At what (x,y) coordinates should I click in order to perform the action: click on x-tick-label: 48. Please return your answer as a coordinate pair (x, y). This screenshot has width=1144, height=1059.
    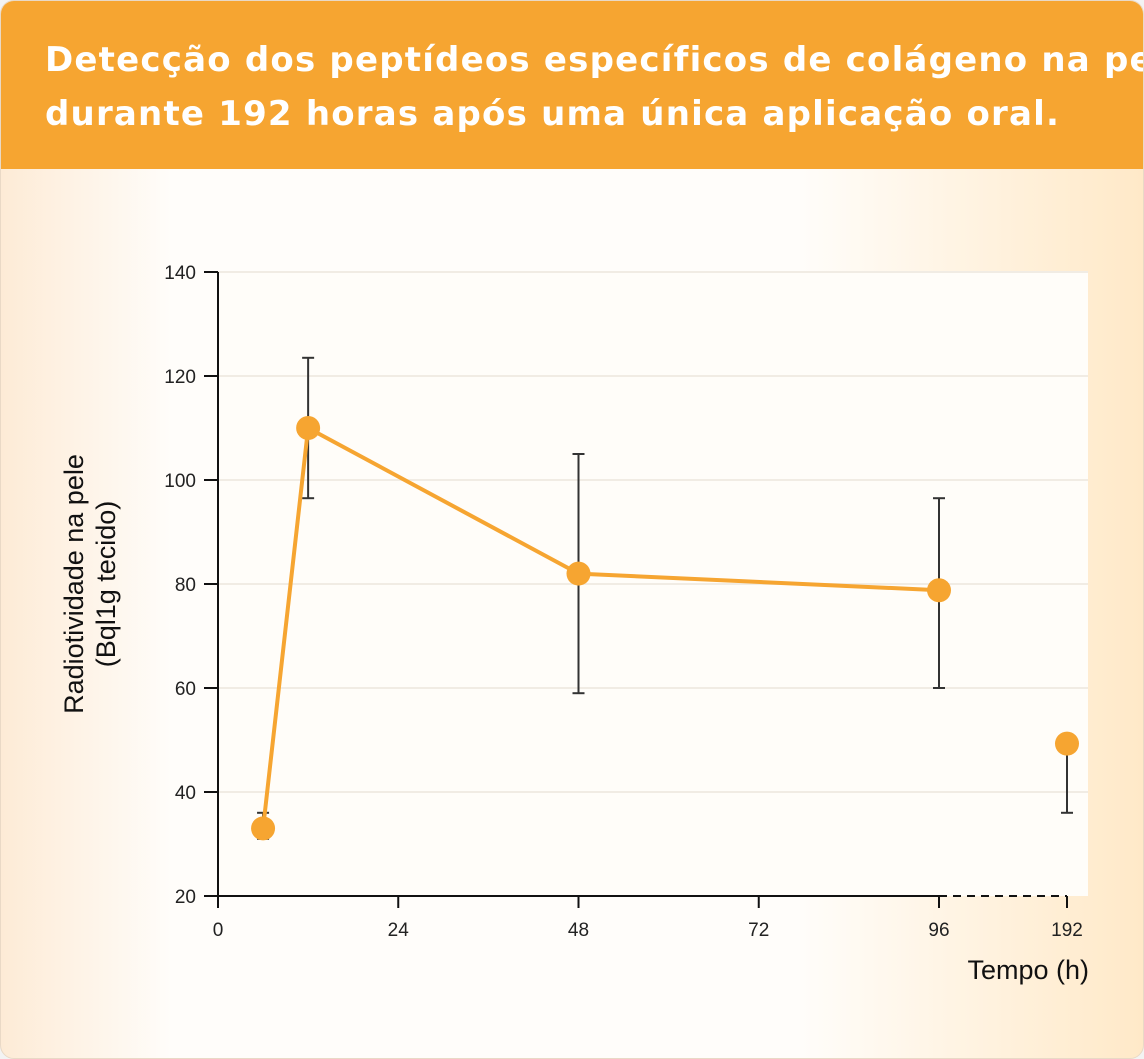
    Looking at the image, I should click on (578, 930).